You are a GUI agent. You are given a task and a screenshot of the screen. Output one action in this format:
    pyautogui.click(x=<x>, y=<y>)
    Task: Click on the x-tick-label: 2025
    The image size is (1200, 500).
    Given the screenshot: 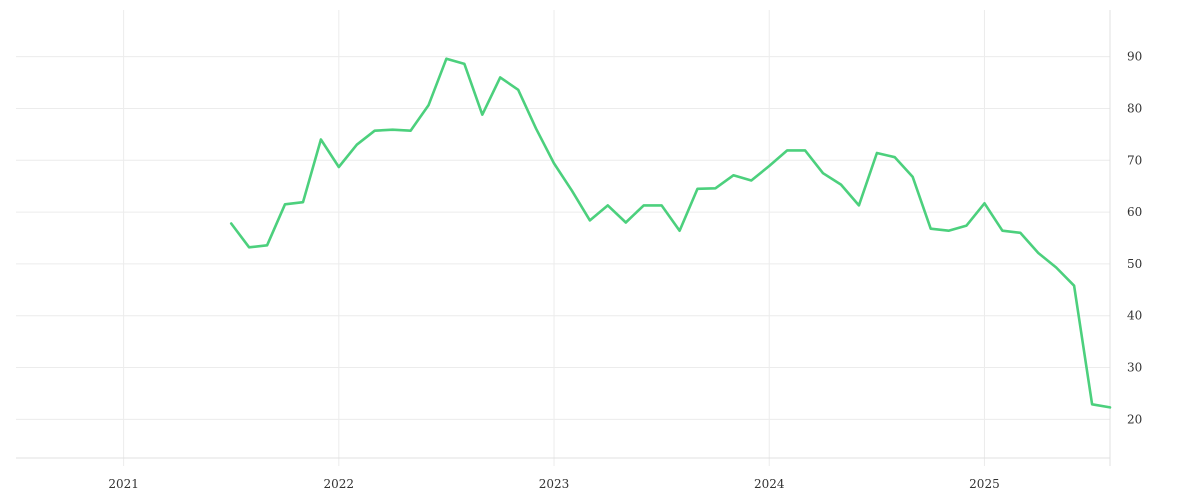 What is the action you would take?
    pyautogui.click(x=984, y=484)
    